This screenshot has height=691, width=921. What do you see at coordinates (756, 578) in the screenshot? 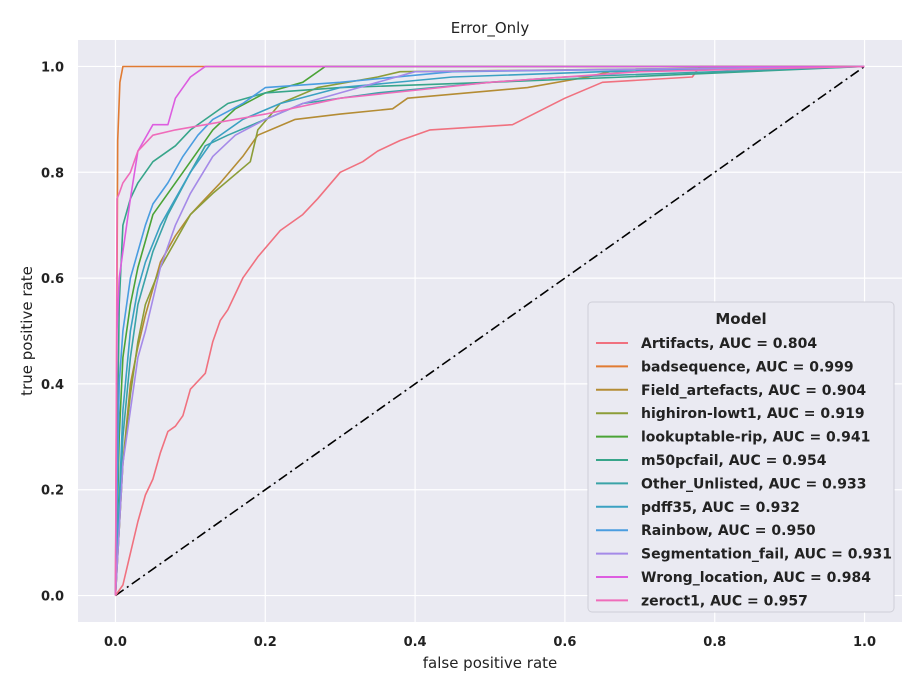
I see `legend-label: Wrong_location, AUC = 0.984` at bounding box center [756, 578].